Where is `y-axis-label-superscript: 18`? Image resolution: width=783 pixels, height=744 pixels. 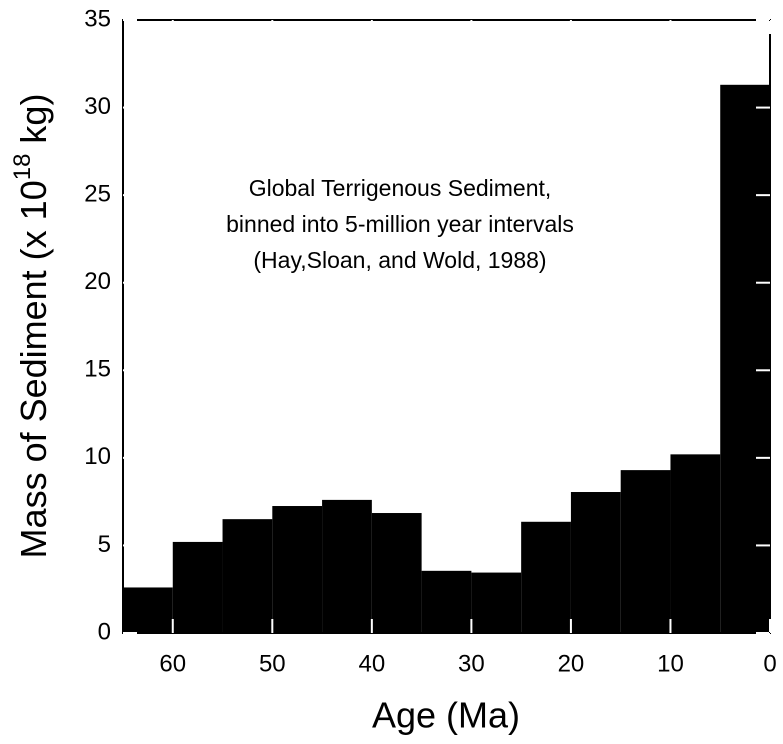
y-axis-label-superscript: 18 is located at coordinates (22, 167).